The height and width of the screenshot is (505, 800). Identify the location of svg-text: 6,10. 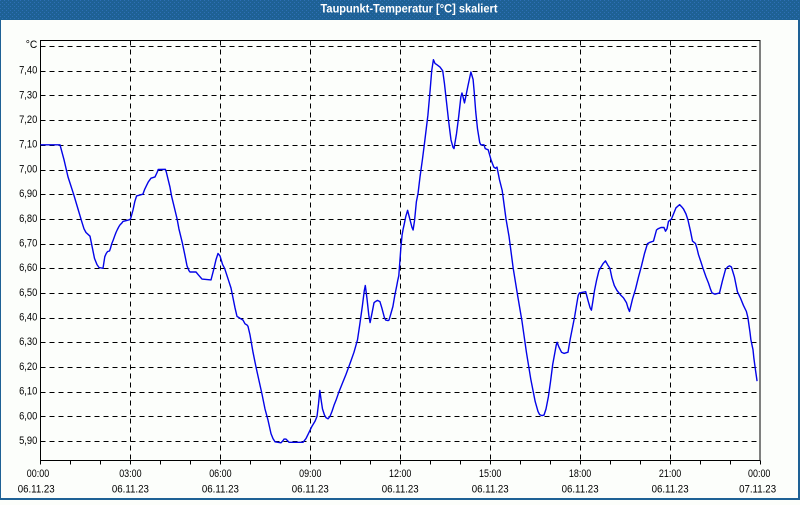
(28, 392).